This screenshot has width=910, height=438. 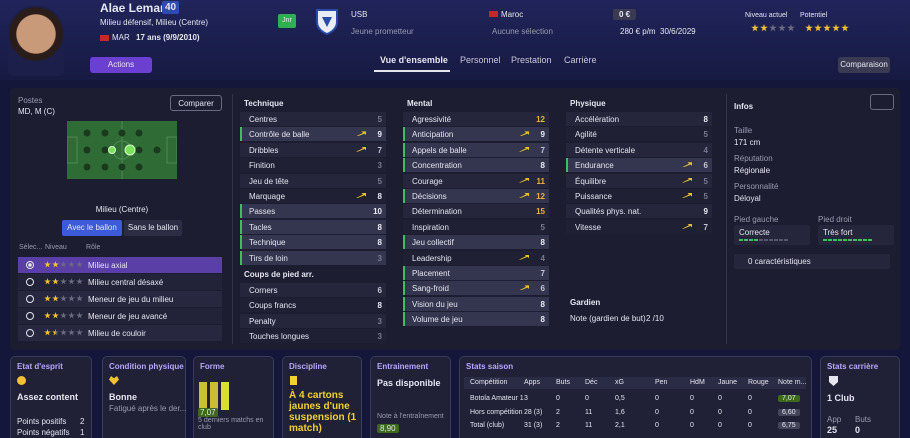 I want to click on table-cell: 0,5, so click(x=620, y=398).